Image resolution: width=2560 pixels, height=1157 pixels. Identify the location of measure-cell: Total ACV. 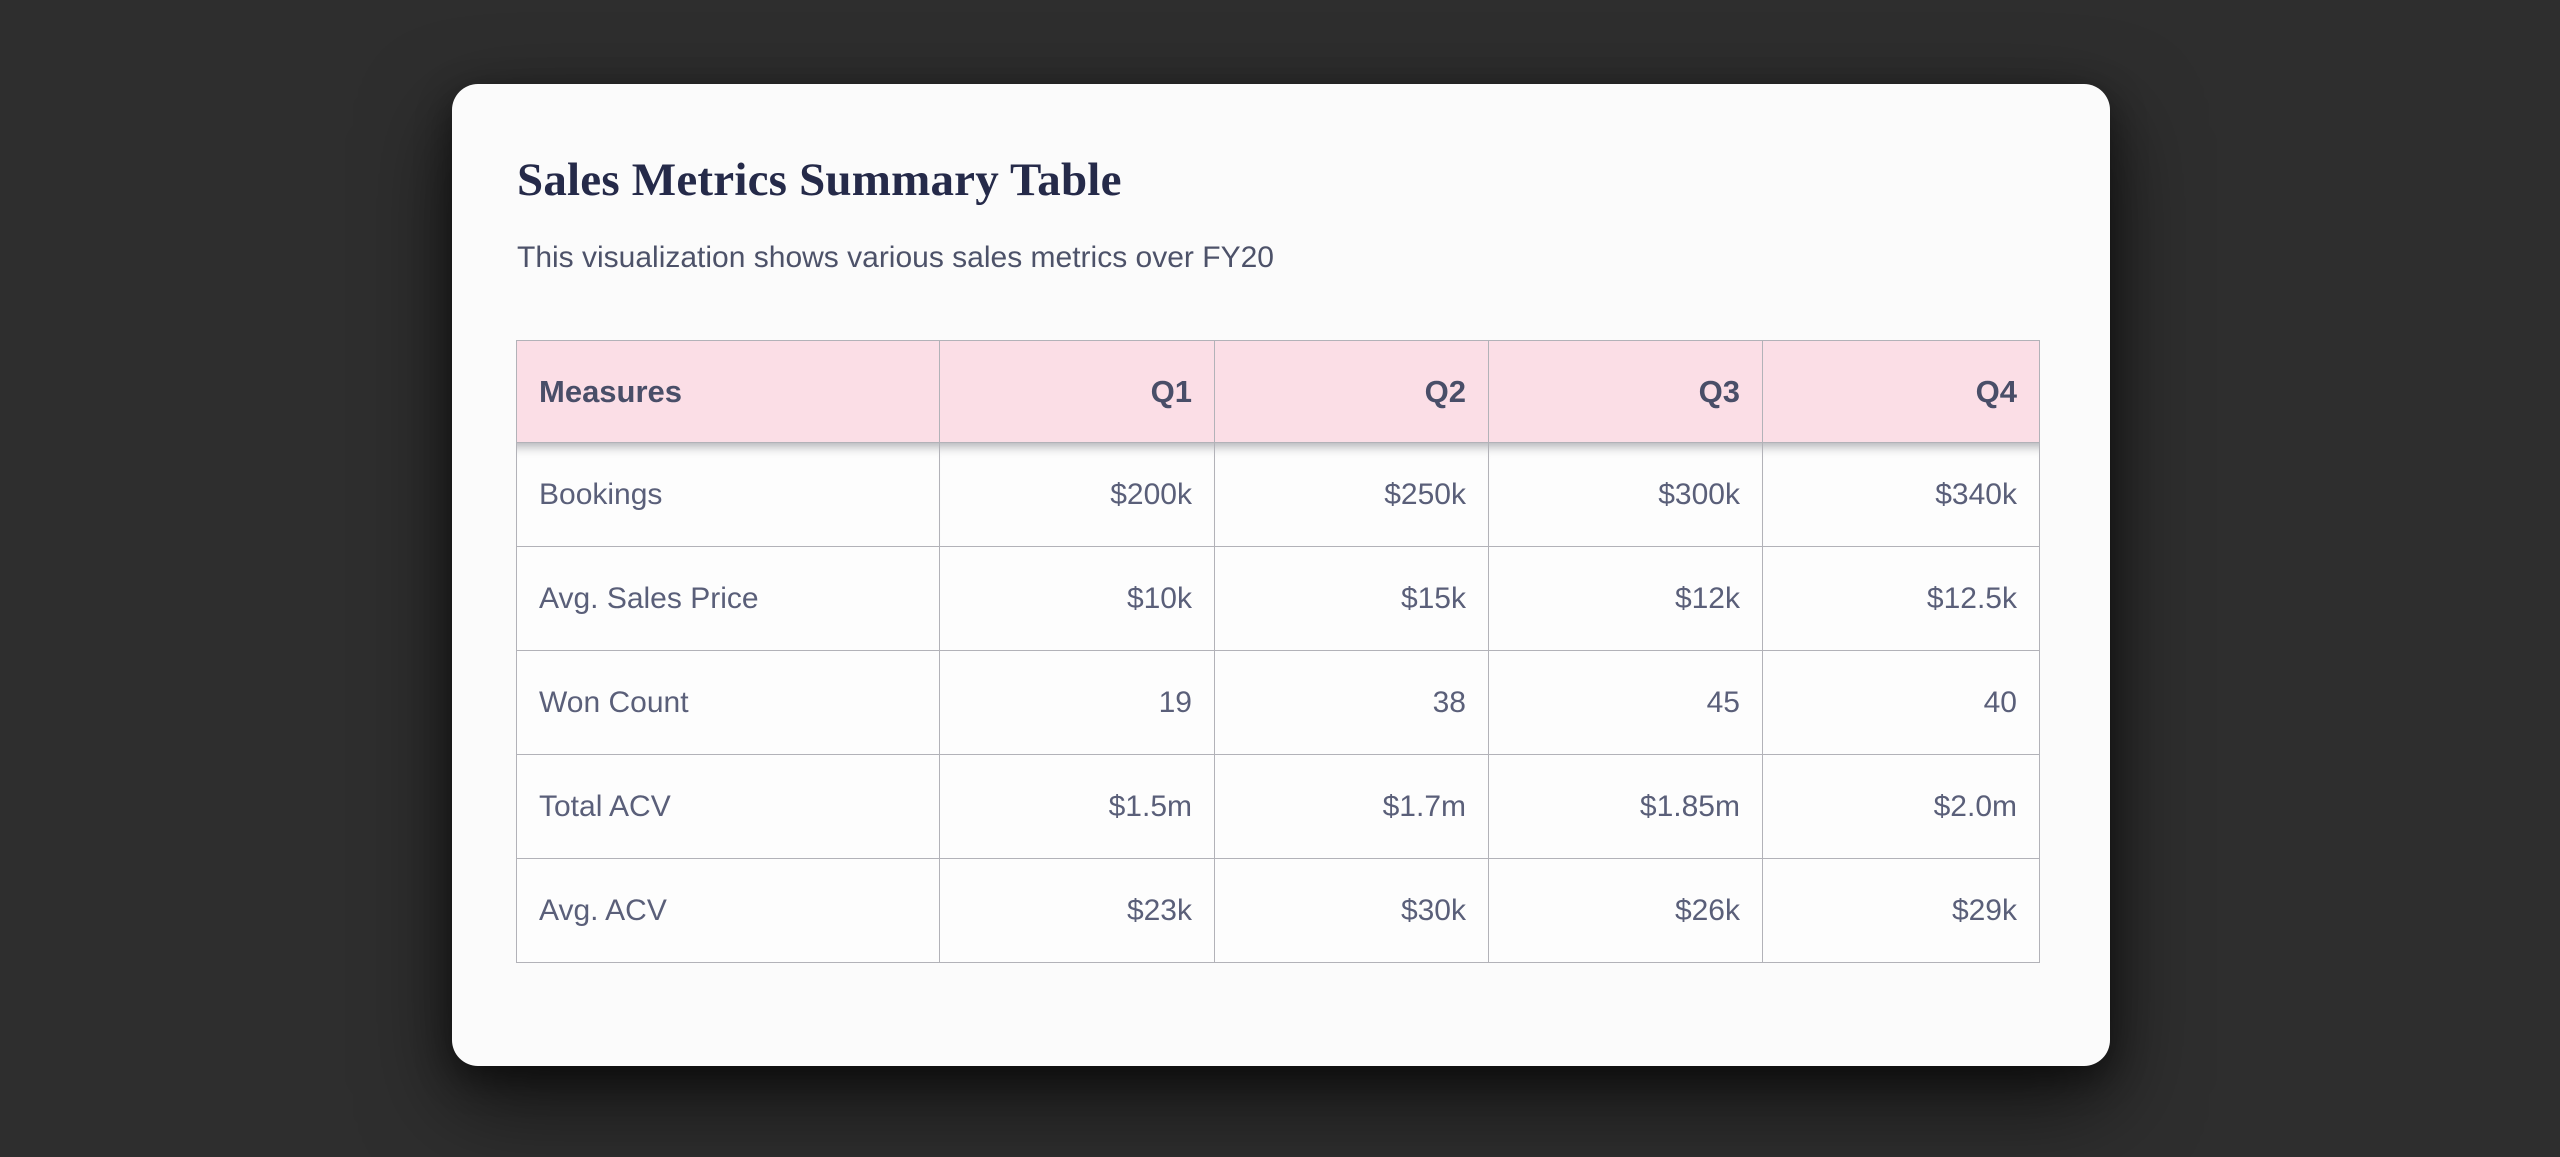
(728, 807).